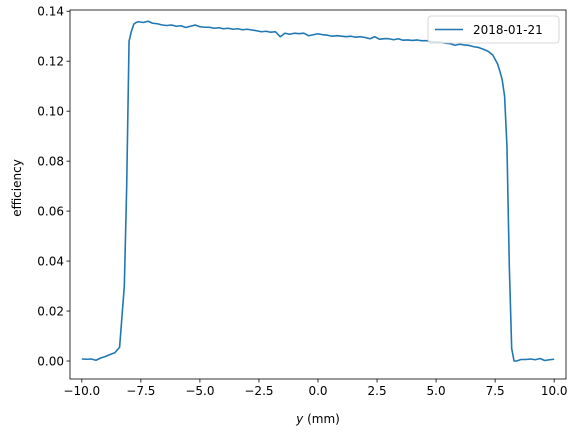 The image size is (576, 436). Describe the element at coordinates (140, 391) in the screenshot. I see `x-tick-label: −7.5` at that location.